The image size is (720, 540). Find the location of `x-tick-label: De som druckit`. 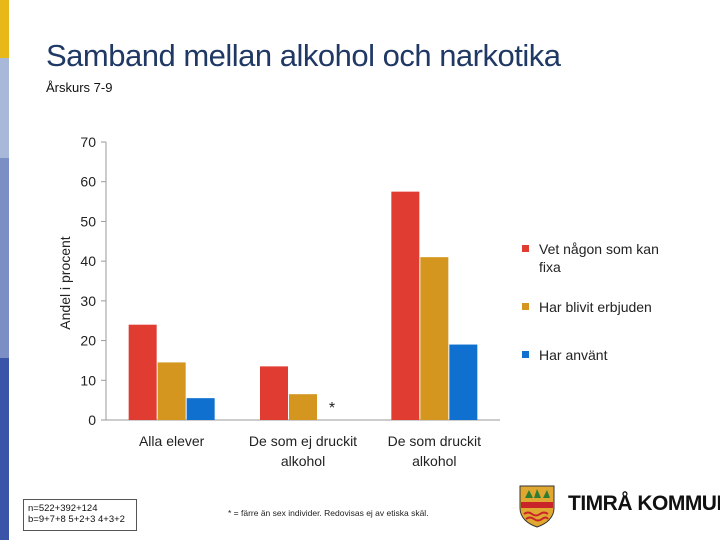

x-tick-label: De som druckit is located at coordinates (434, 441).